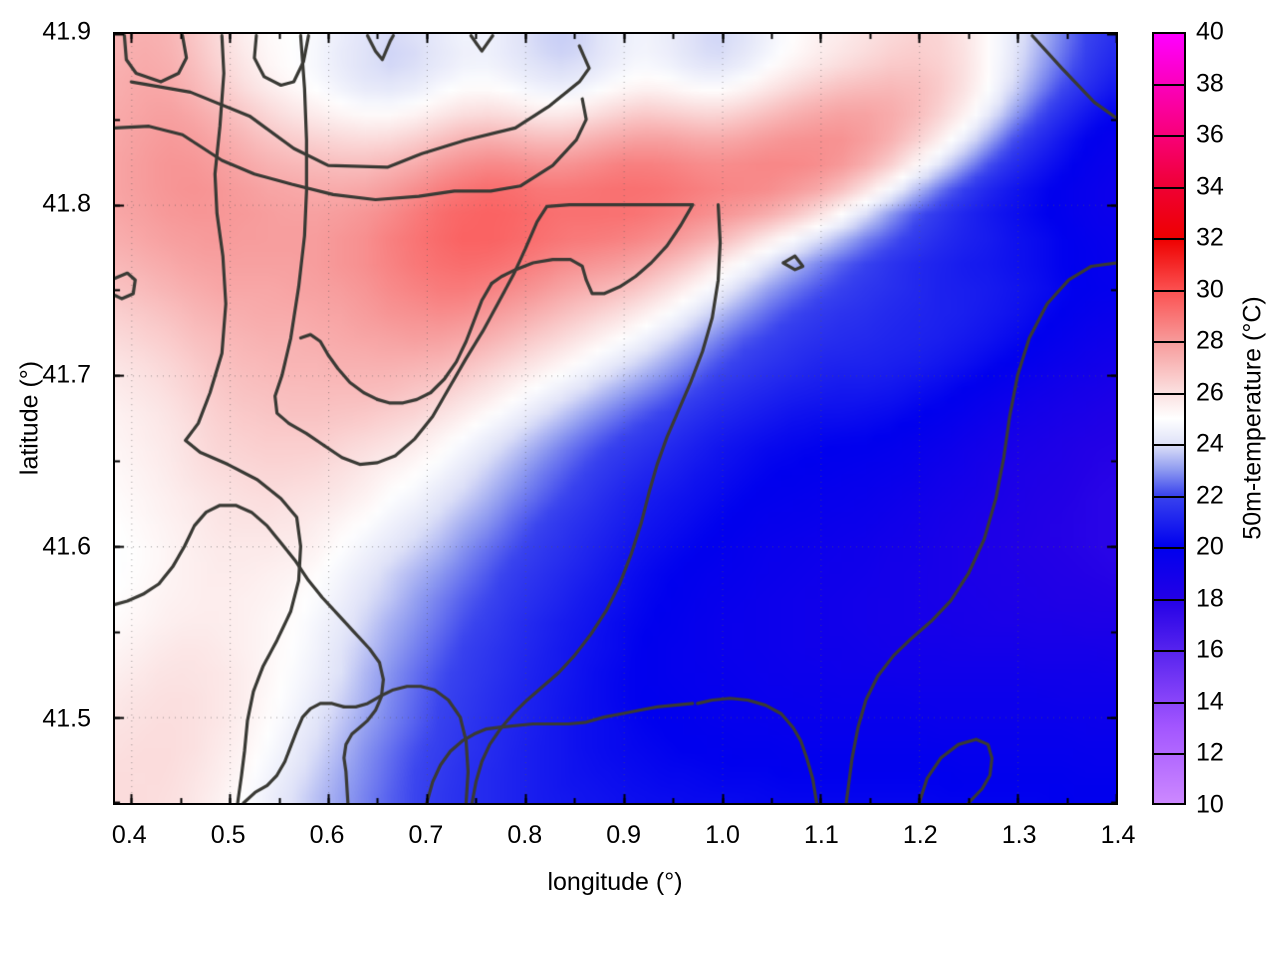 The height and width of the screenshot is (960, 1280). Describe the element at coordinates (1210, 83) in the screenshot. I see `colorbar-tick-label: 38` at that location.